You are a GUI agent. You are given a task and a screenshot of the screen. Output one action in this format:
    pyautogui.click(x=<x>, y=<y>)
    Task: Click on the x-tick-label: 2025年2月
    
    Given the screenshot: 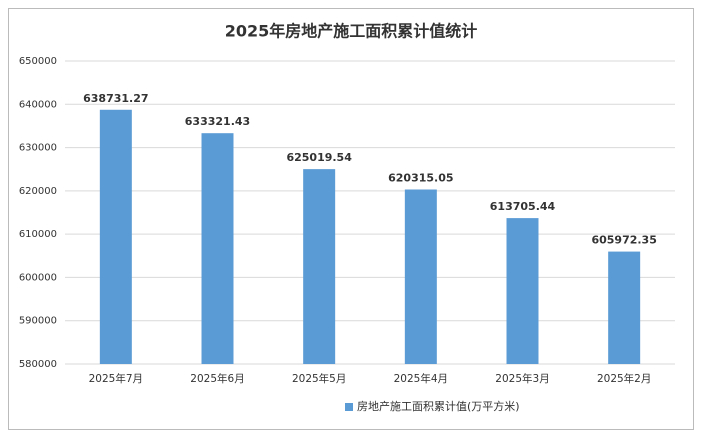 What is the action you would take?
    pyautogui.click(x=624, y=378)
    